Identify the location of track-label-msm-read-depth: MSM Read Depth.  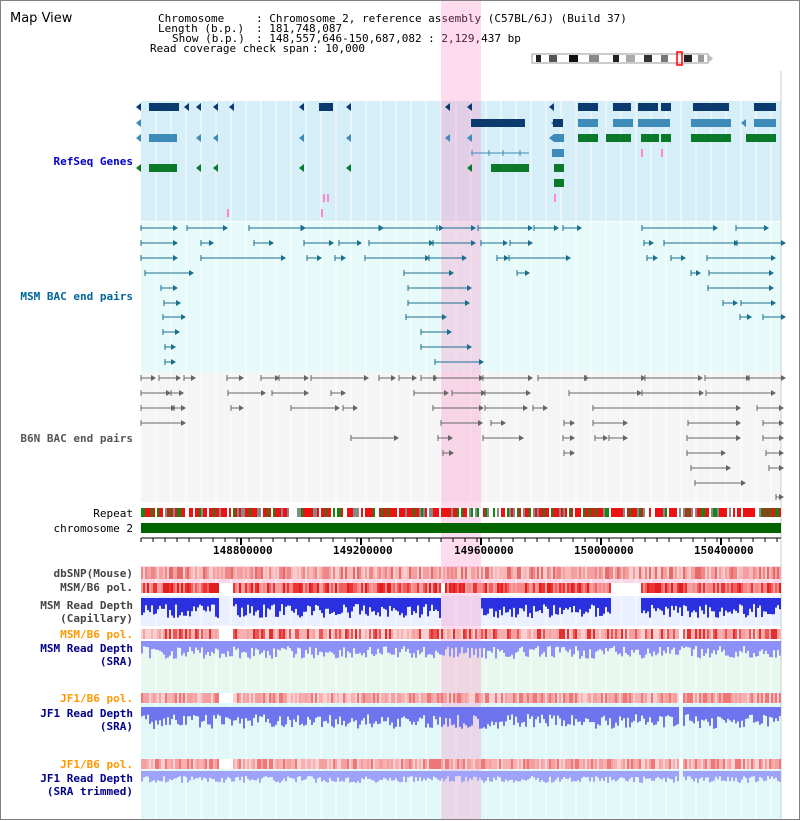
(86, 605).